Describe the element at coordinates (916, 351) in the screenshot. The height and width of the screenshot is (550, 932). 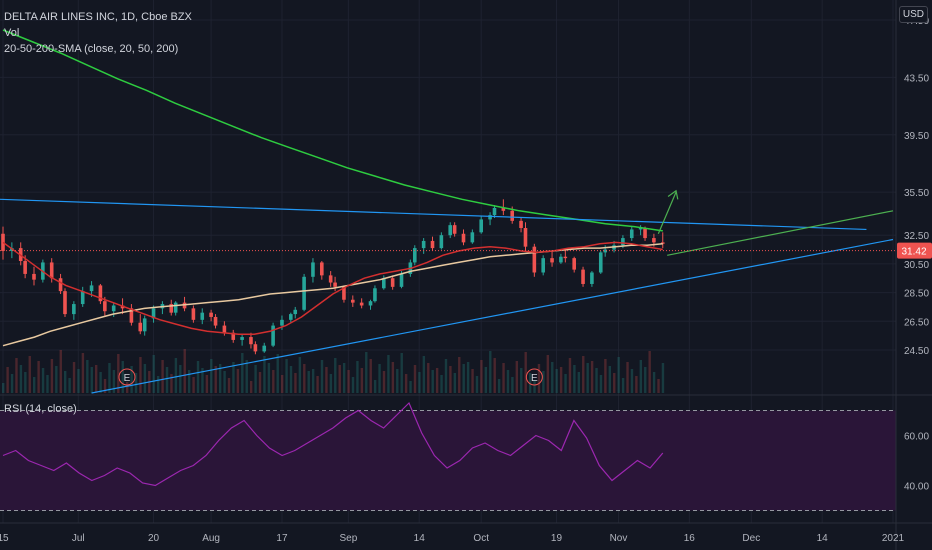
I see `price-tick-label: 24.50` at that location.